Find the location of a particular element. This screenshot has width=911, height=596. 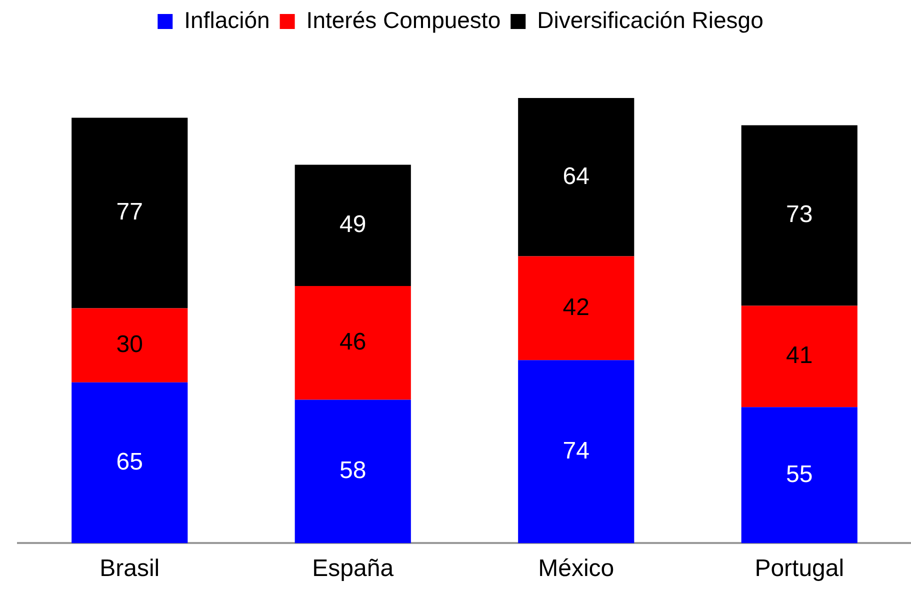

data-label: 77 is located at coordinates (129, 212).